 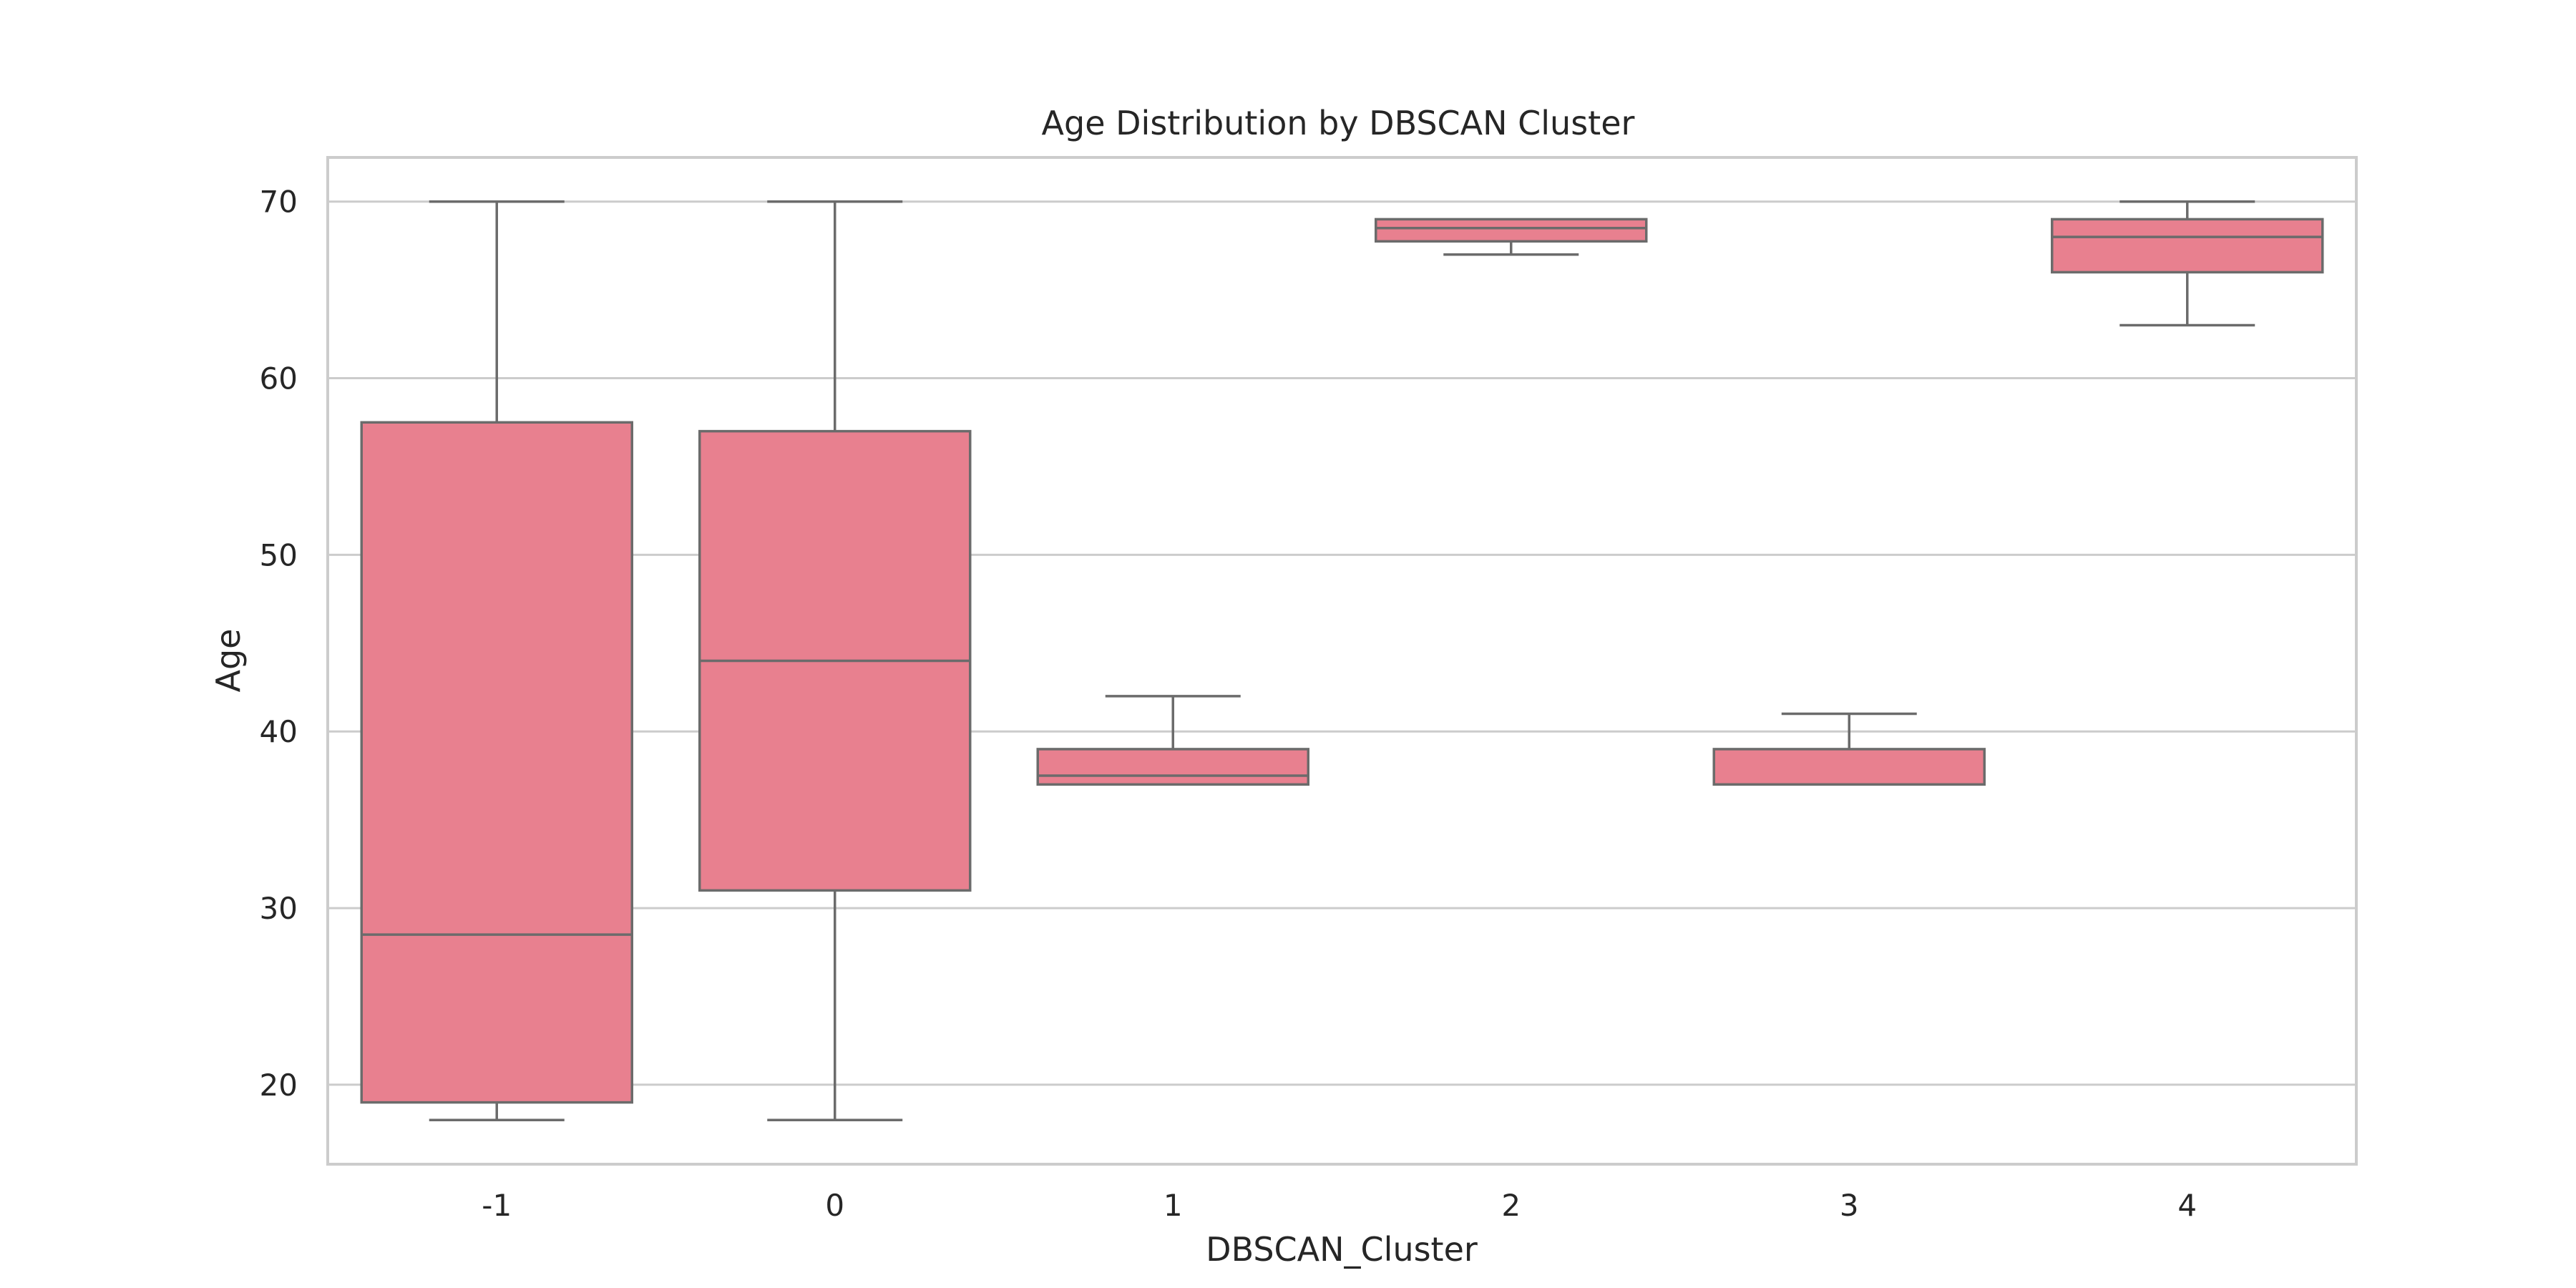 What do you see at coordinates (1342, 1249) in the screenshot?
I see `x-axis-label: DBSCAN_Cluster` at bounding box center [1342, 1249].